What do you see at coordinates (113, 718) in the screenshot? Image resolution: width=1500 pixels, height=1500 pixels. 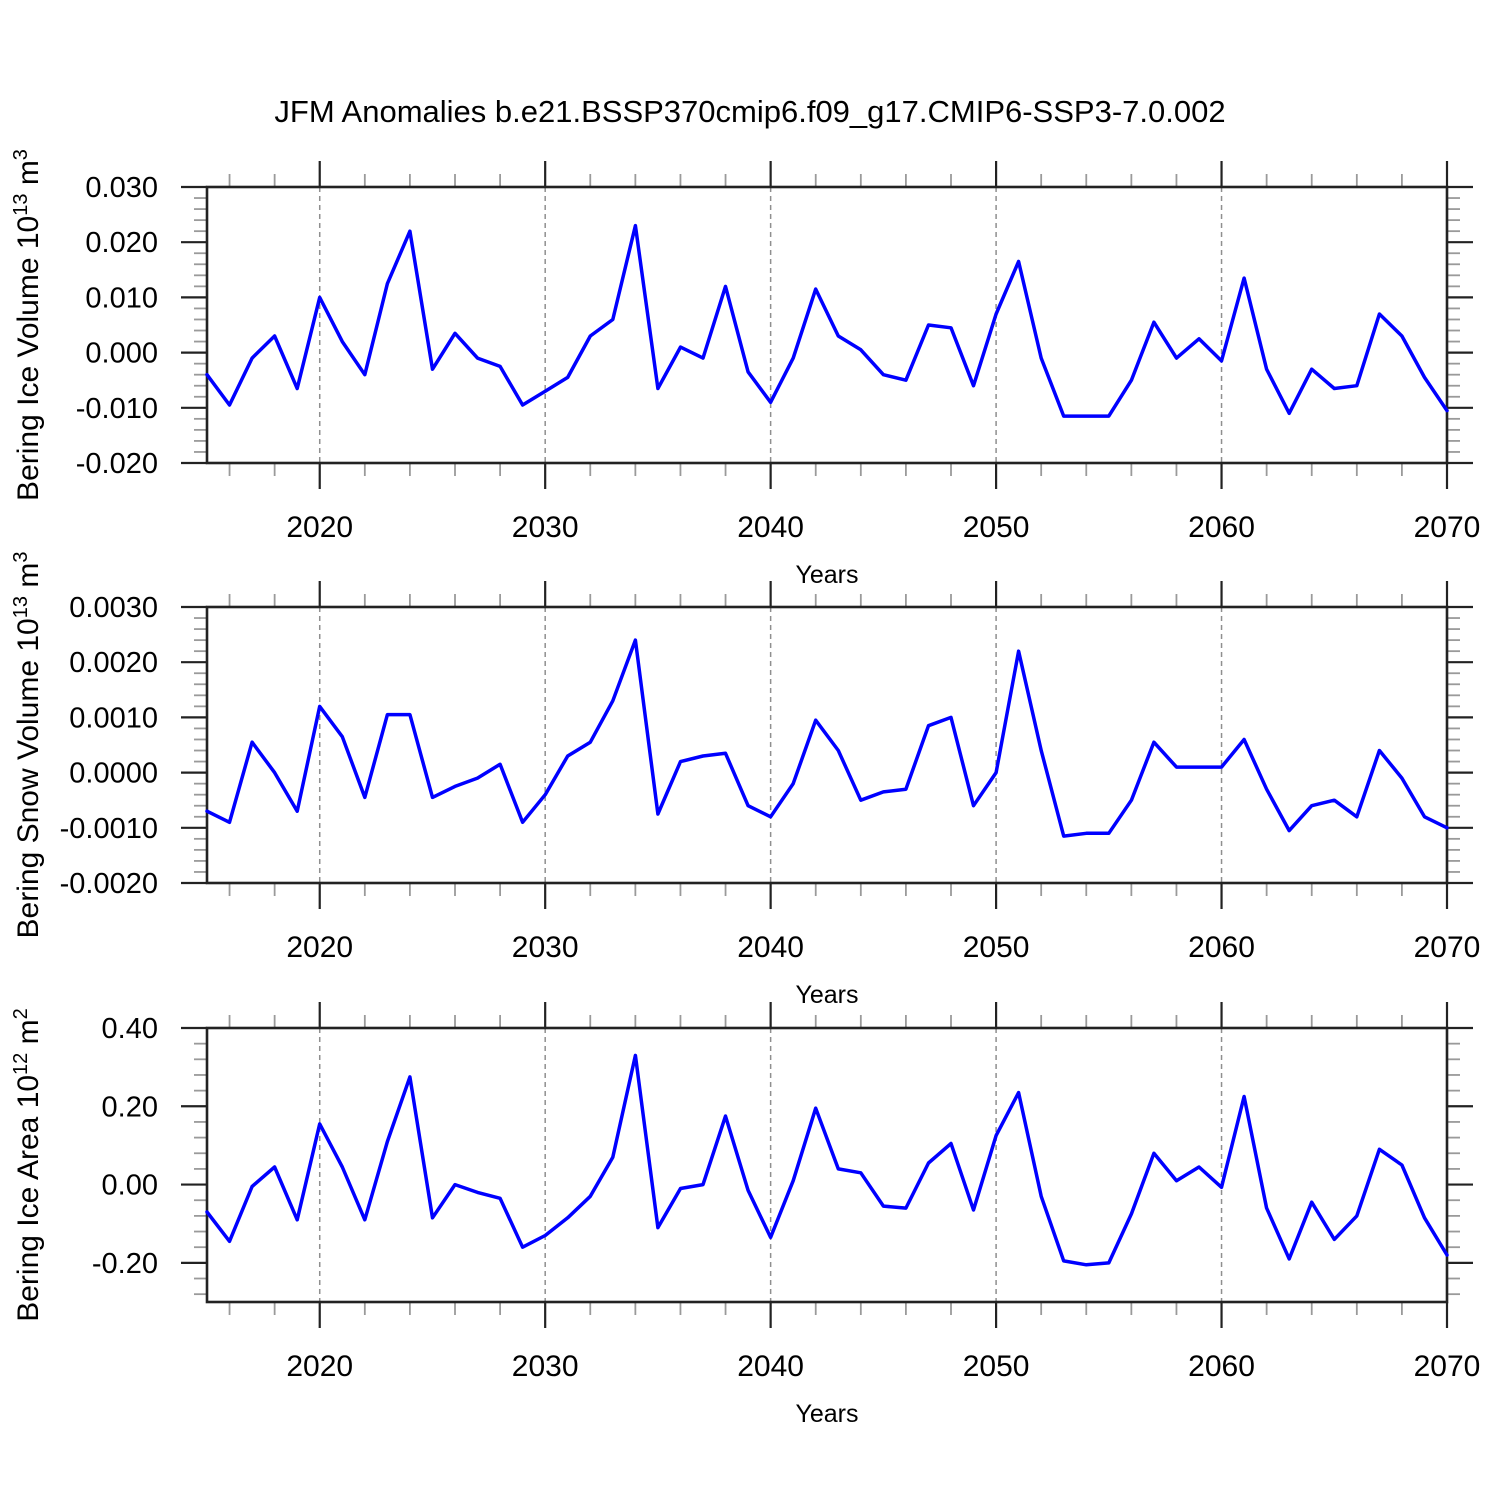 I see `y-tick-label: 0.0010` at bounding box center [113, 718].